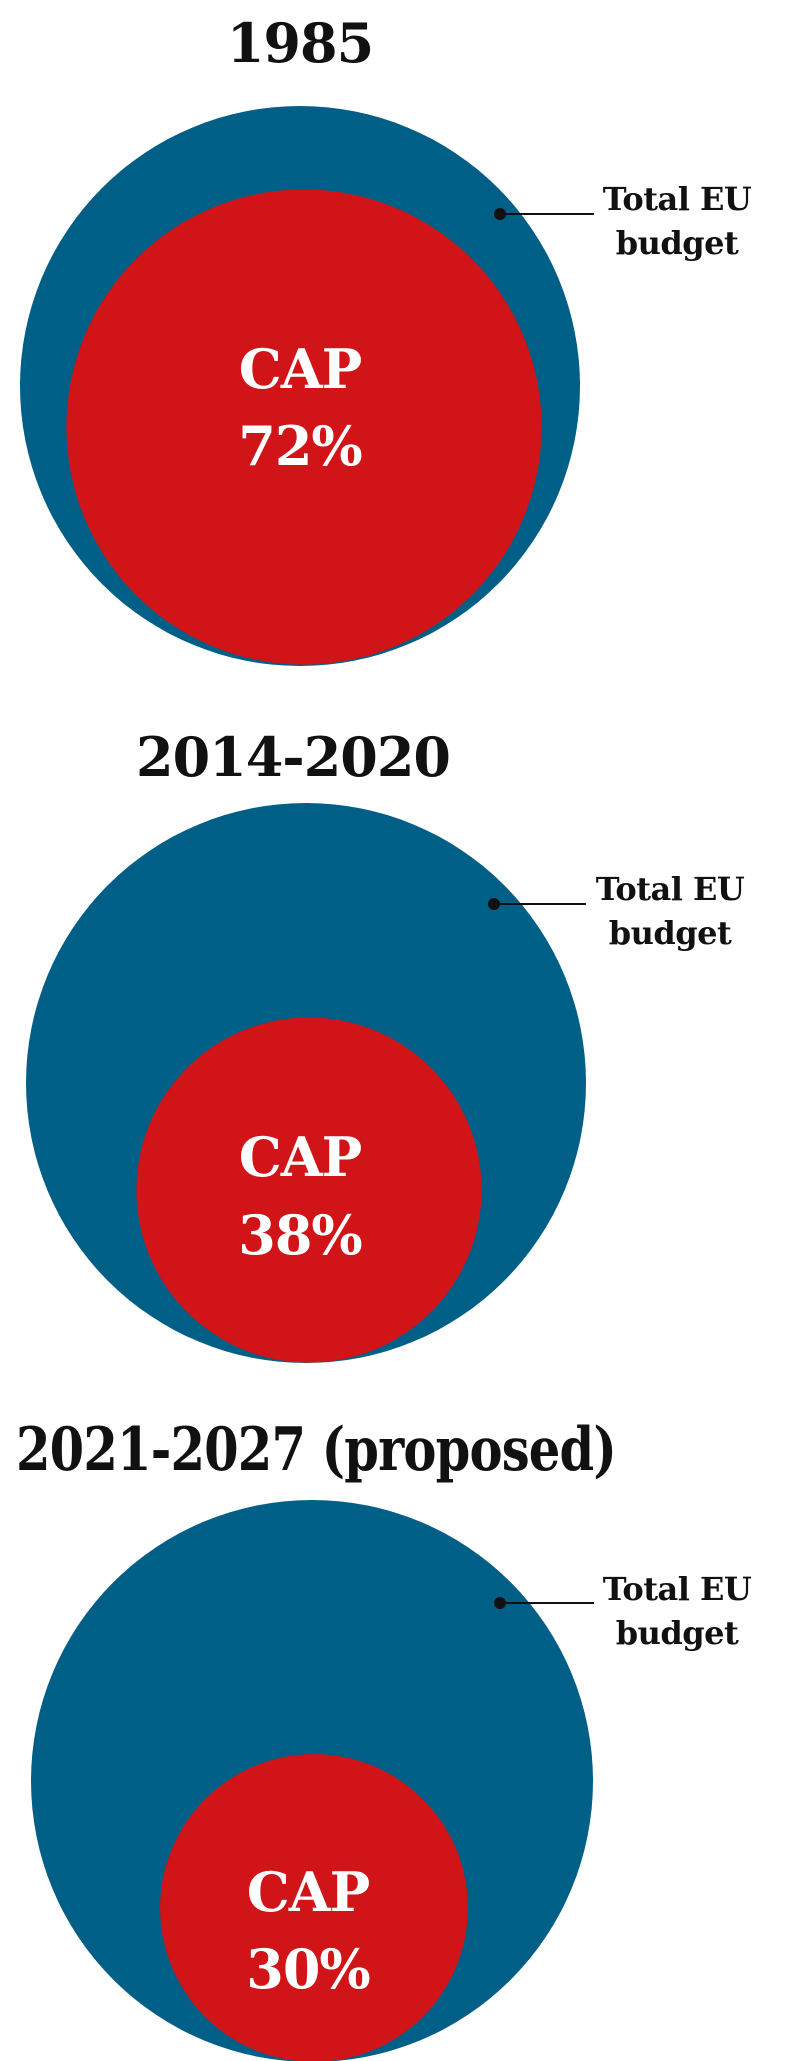  Describe the element at coordinates (300, 43) in the screenshot. I see `panel-title: 1985` at that location.